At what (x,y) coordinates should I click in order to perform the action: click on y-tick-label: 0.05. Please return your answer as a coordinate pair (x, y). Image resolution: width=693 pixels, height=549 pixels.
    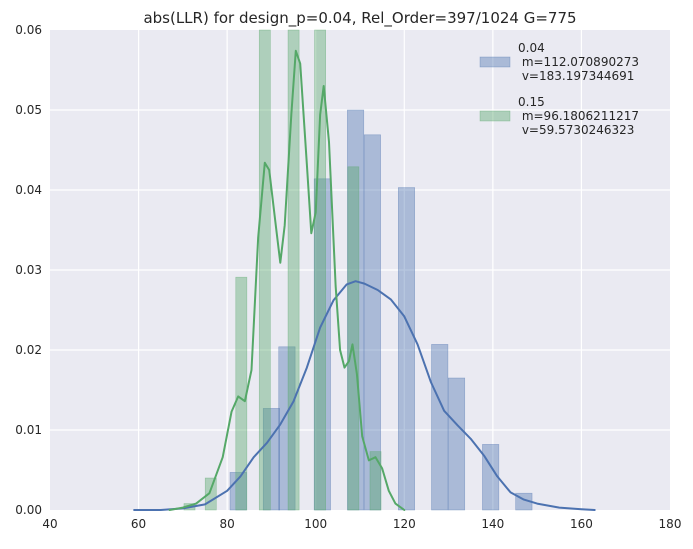
    Looking at the image, I should click on (28, 110).